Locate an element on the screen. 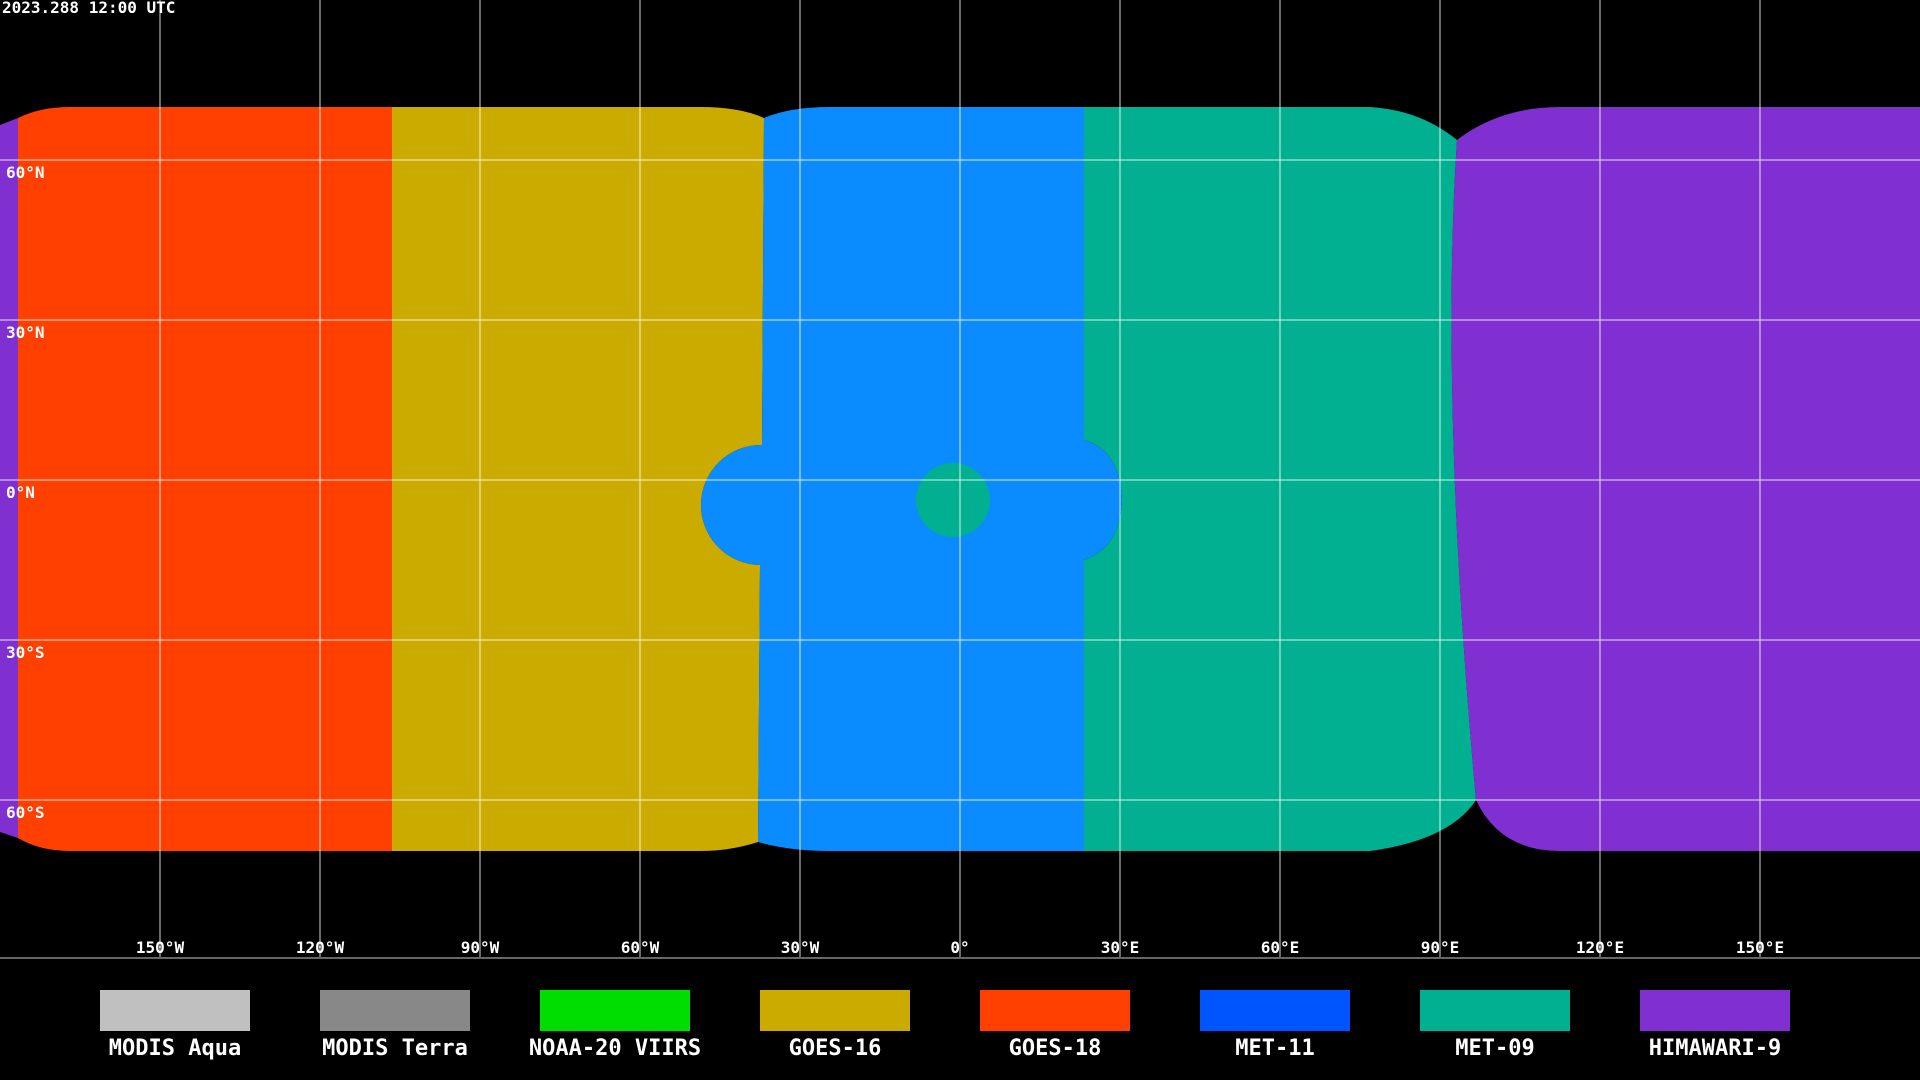 The height and width of the screenshot is (1080, 1920). longitude-label: 150°E is located at coordinates (1760, 947).